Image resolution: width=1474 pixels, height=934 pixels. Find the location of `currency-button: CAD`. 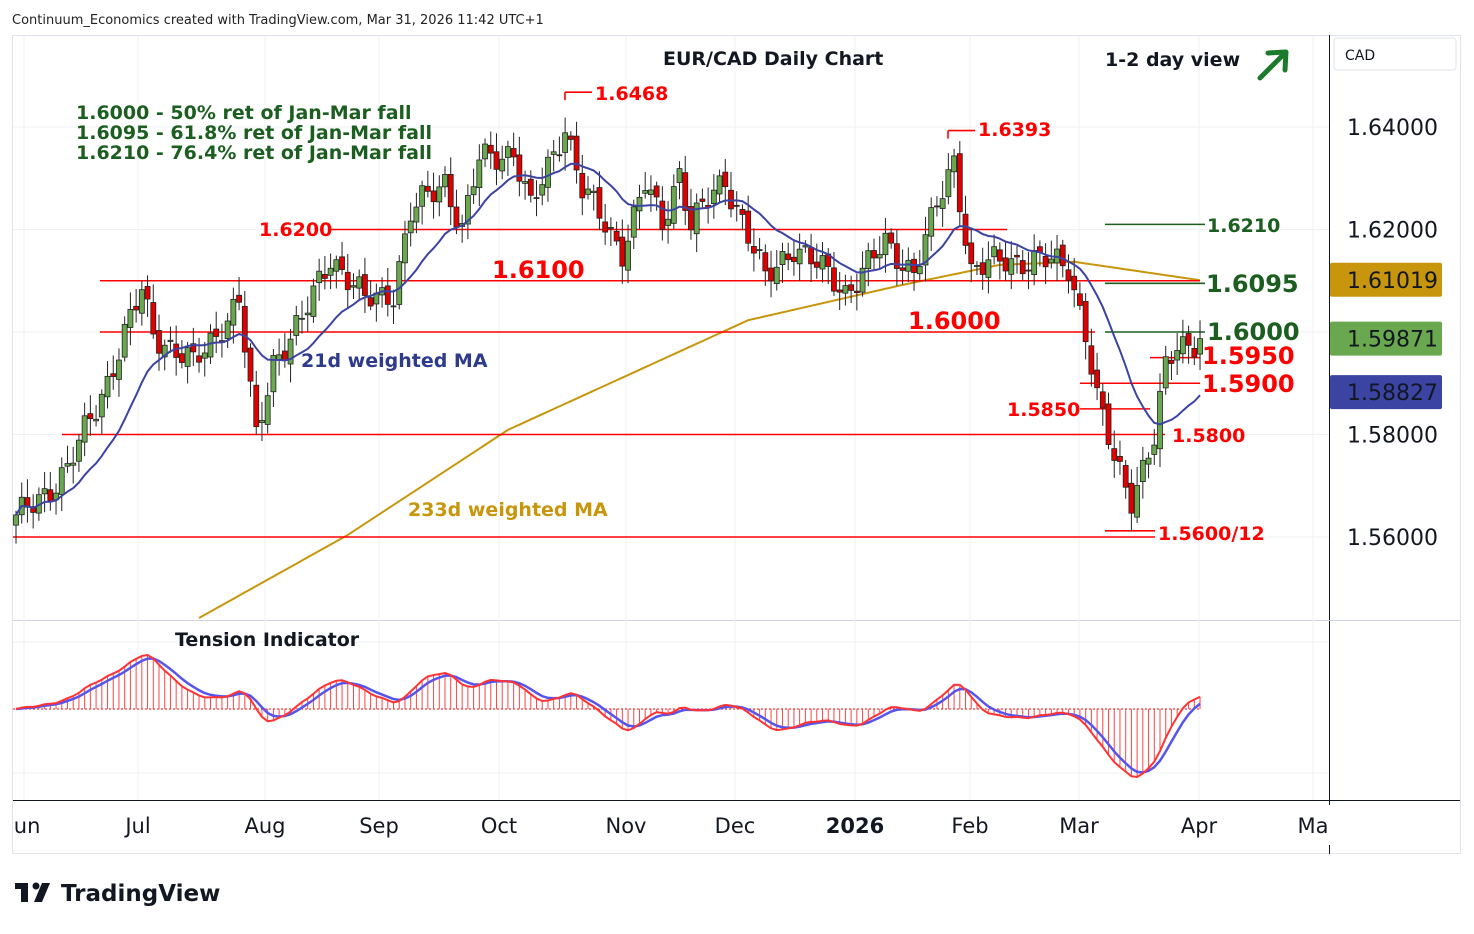

currency-button: CAD is located at coordinates (1395, 54).